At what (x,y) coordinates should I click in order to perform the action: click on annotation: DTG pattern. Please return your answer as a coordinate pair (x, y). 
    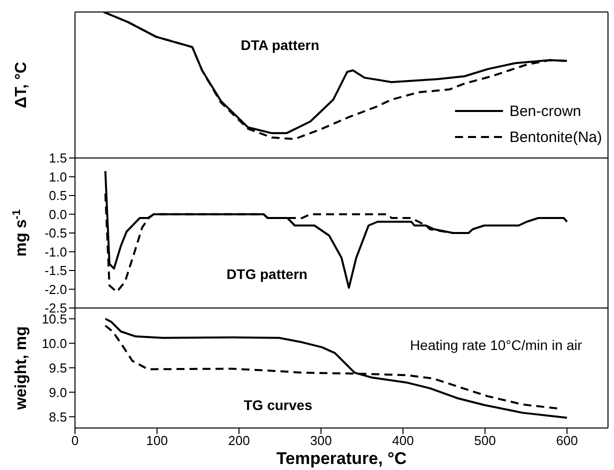
    Looking at the image, I should click on (267, 274).